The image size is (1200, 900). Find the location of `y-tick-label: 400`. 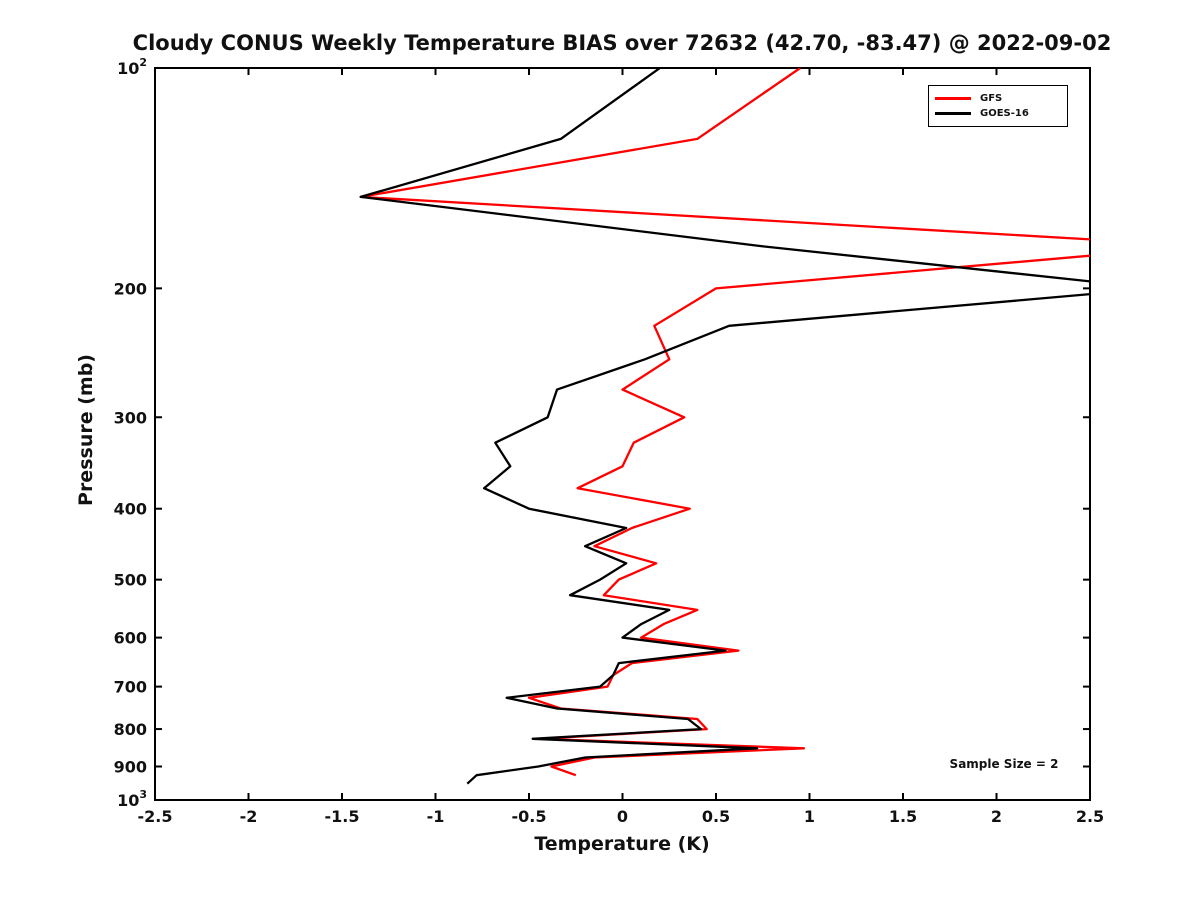

y-tick-label: 400 is located at coordinates (130, 509).